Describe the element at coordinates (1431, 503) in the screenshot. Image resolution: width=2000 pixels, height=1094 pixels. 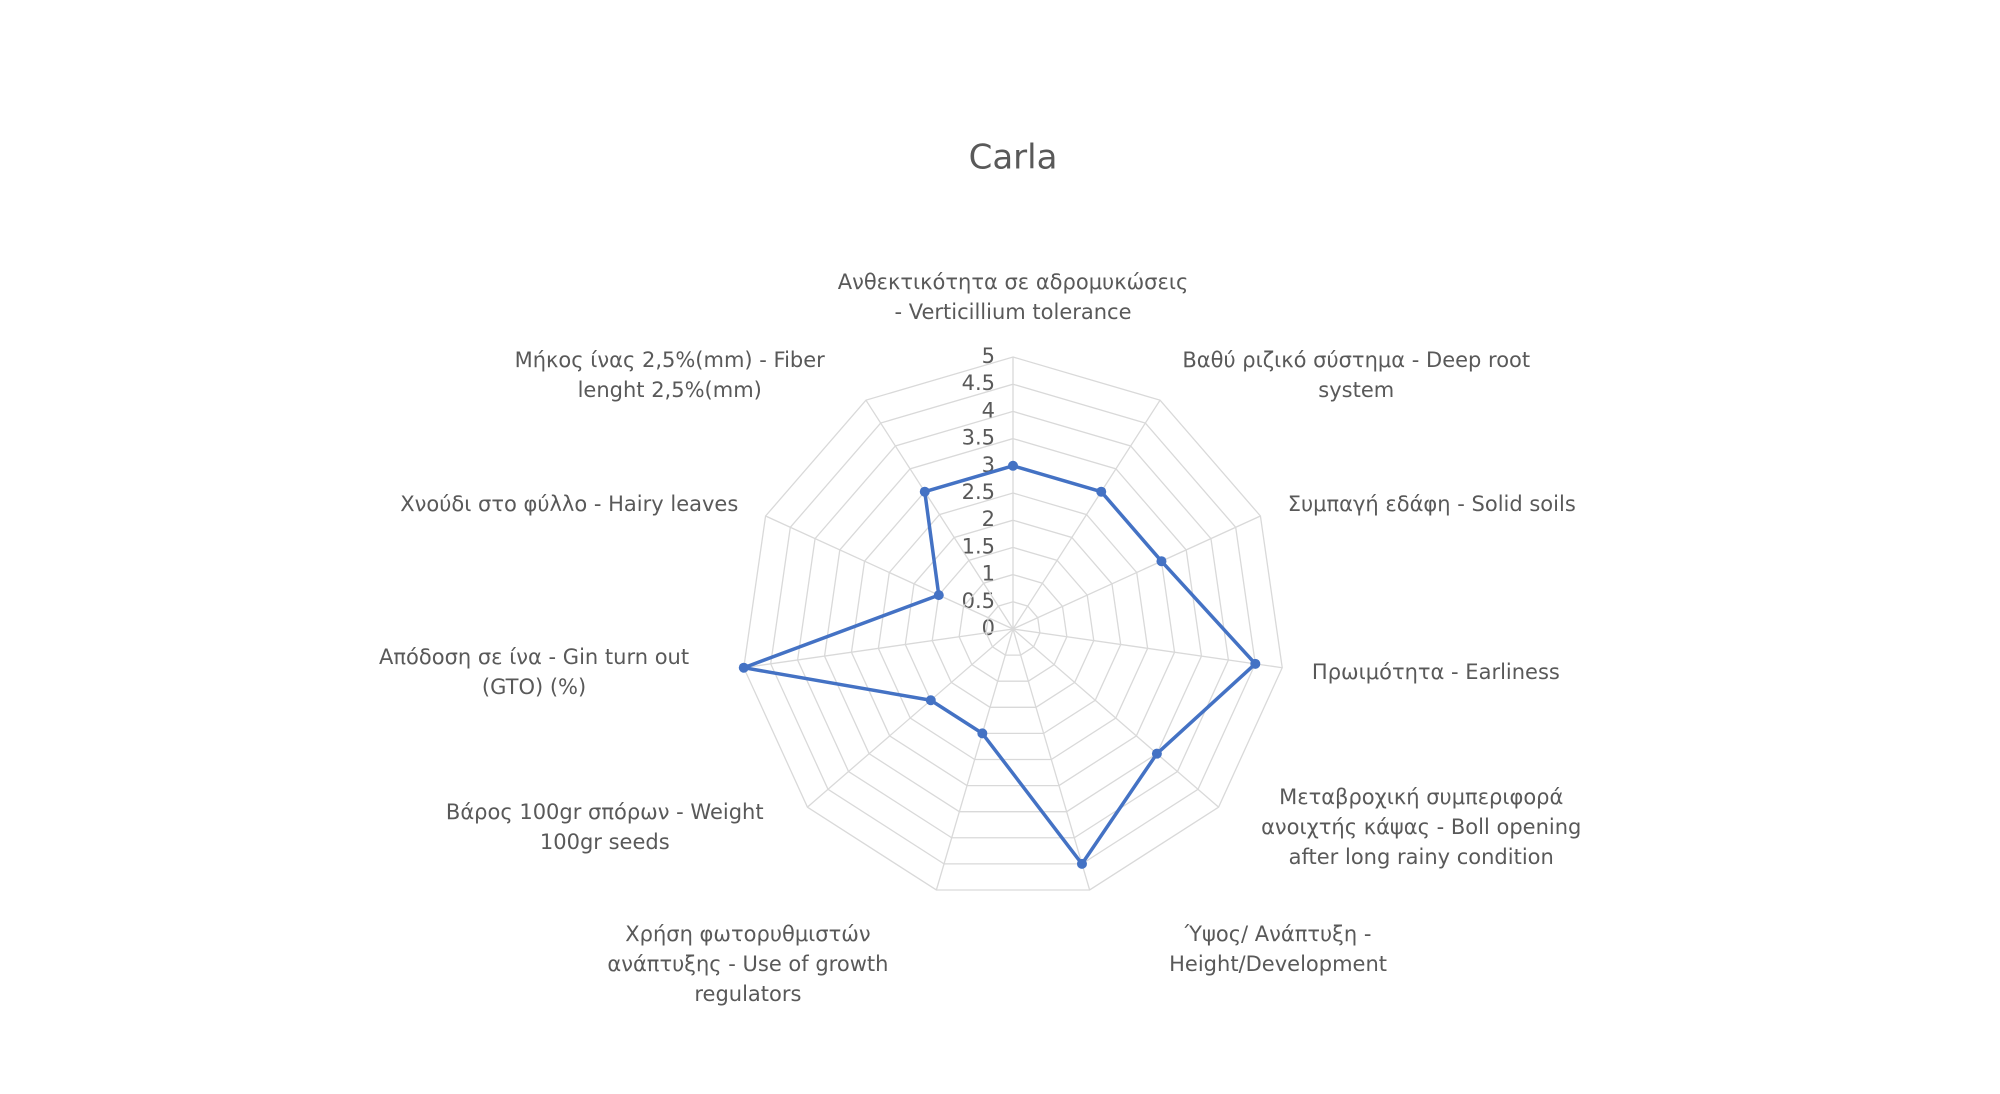
I see `category-label: Συμπαγή εδάφη - Solid soils` at that location.